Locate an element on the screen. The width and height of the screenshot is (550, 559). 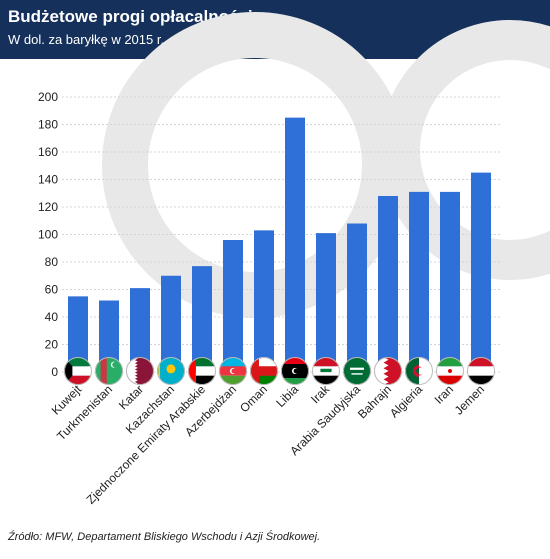
y-tick-label: 200 is located at coordinates (48, 97).